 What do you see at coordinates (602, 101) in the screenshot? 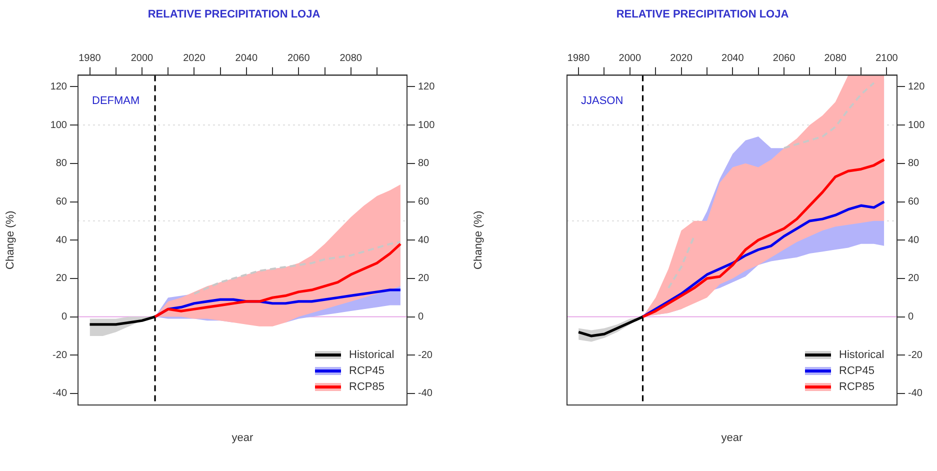
I see `annotation: JJASON` at bounding box center [602, 101].